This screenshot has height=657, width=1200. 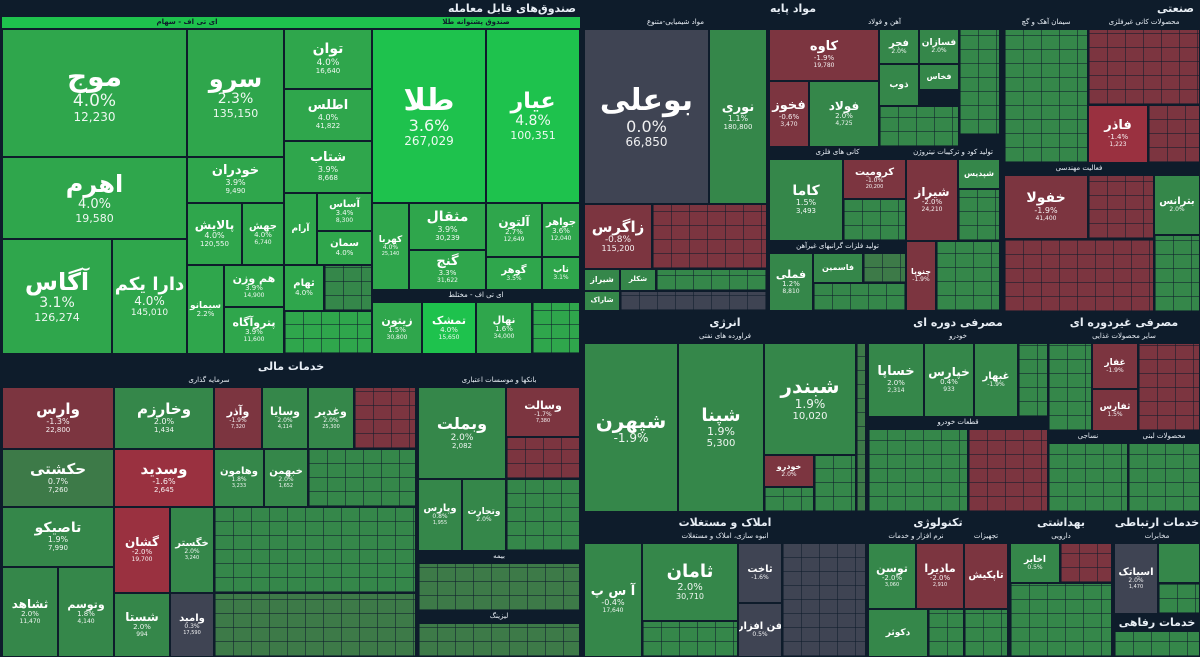 What do you see at coordinates (235, 93) in the screenshot?
I see `tile-sarv: سرو 2.3% 135,150` at bounding box center [235, 93].